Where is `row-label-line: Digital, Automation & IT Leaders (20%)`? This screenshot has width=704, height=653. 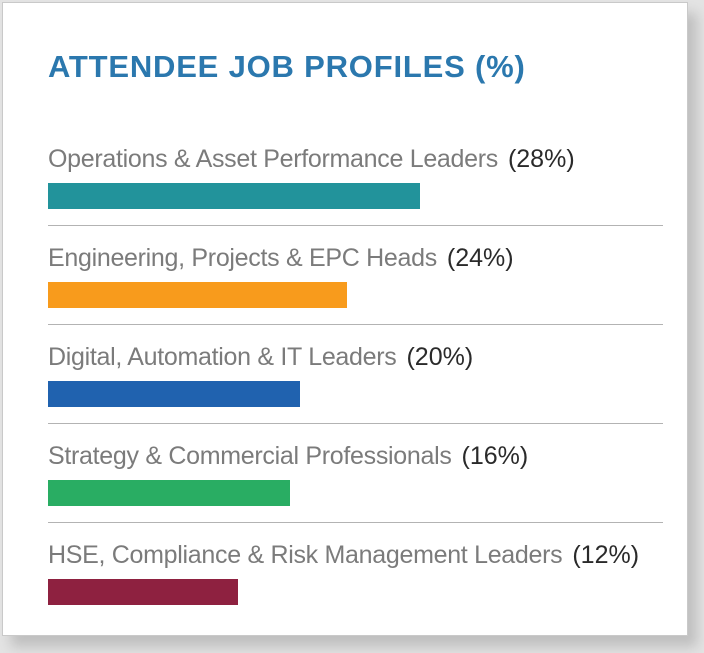
row-label-line: Digital, Automation & IT Leaders (20%) is located at coordinates (355, 357).